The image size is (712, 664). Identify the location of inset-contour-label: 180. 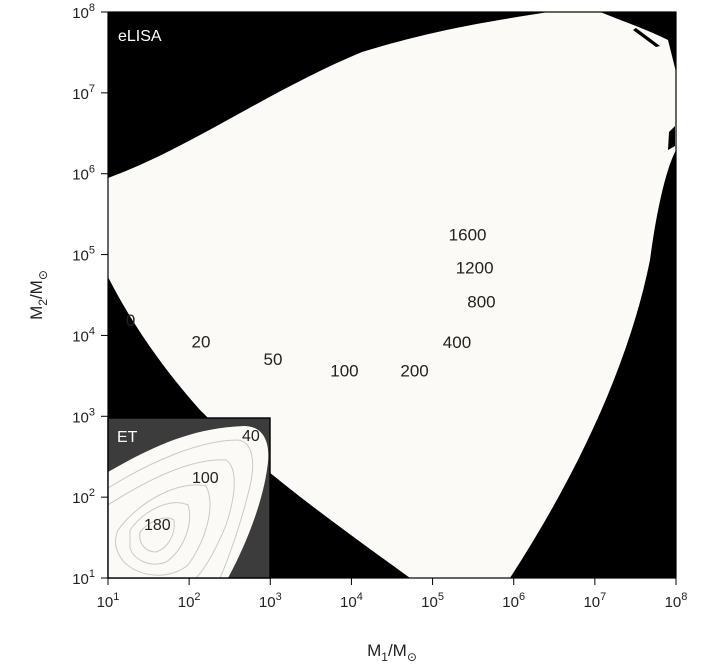
(157, 525).